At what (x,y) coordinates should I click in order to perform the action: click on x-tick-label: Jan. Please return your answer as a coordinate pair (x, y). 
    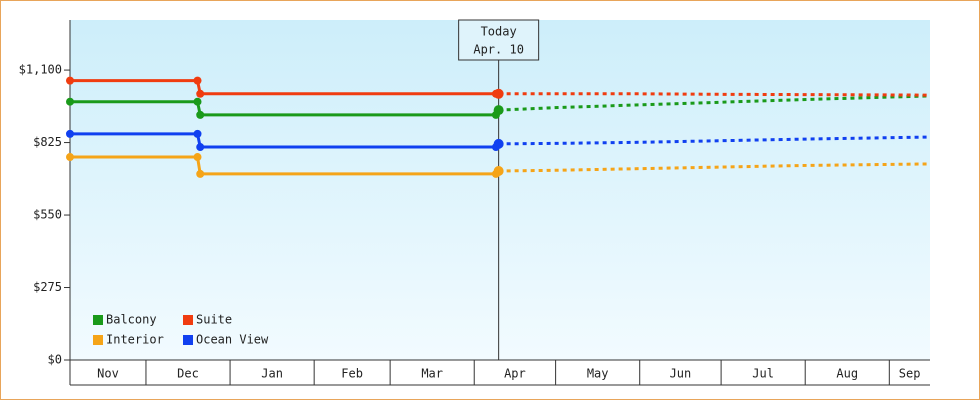
    Looking at the image, I should click on (272, 374).